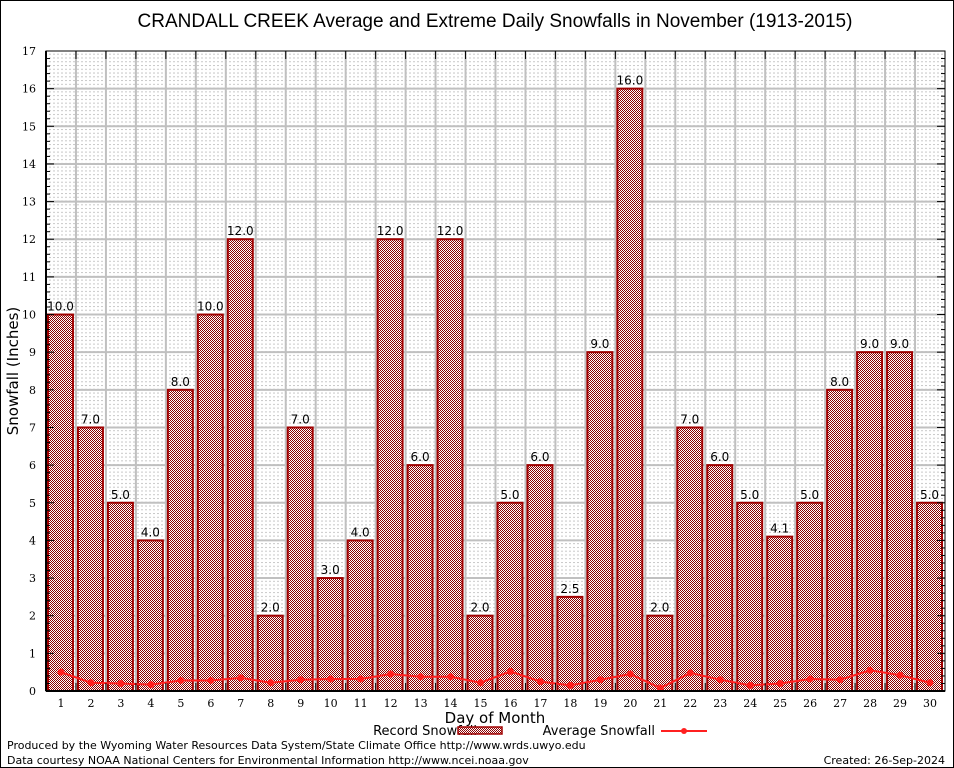 The image size is (954, 768). Describe the element at coordinates (480, 730) in the screenshot. I see `legend-swatch-record` at that location.